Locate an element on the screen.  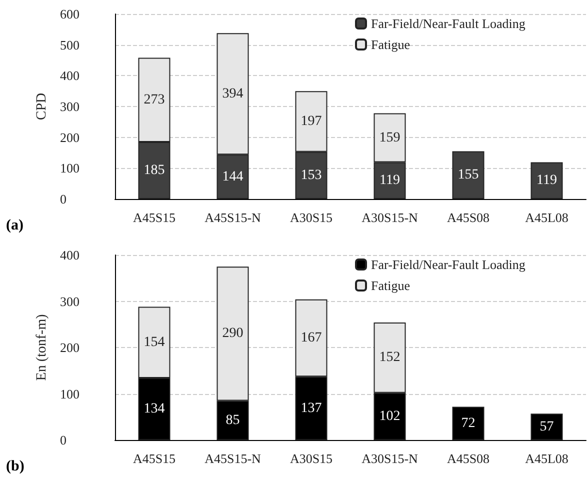
data-label: 155 is located at coordinates (468, 175).